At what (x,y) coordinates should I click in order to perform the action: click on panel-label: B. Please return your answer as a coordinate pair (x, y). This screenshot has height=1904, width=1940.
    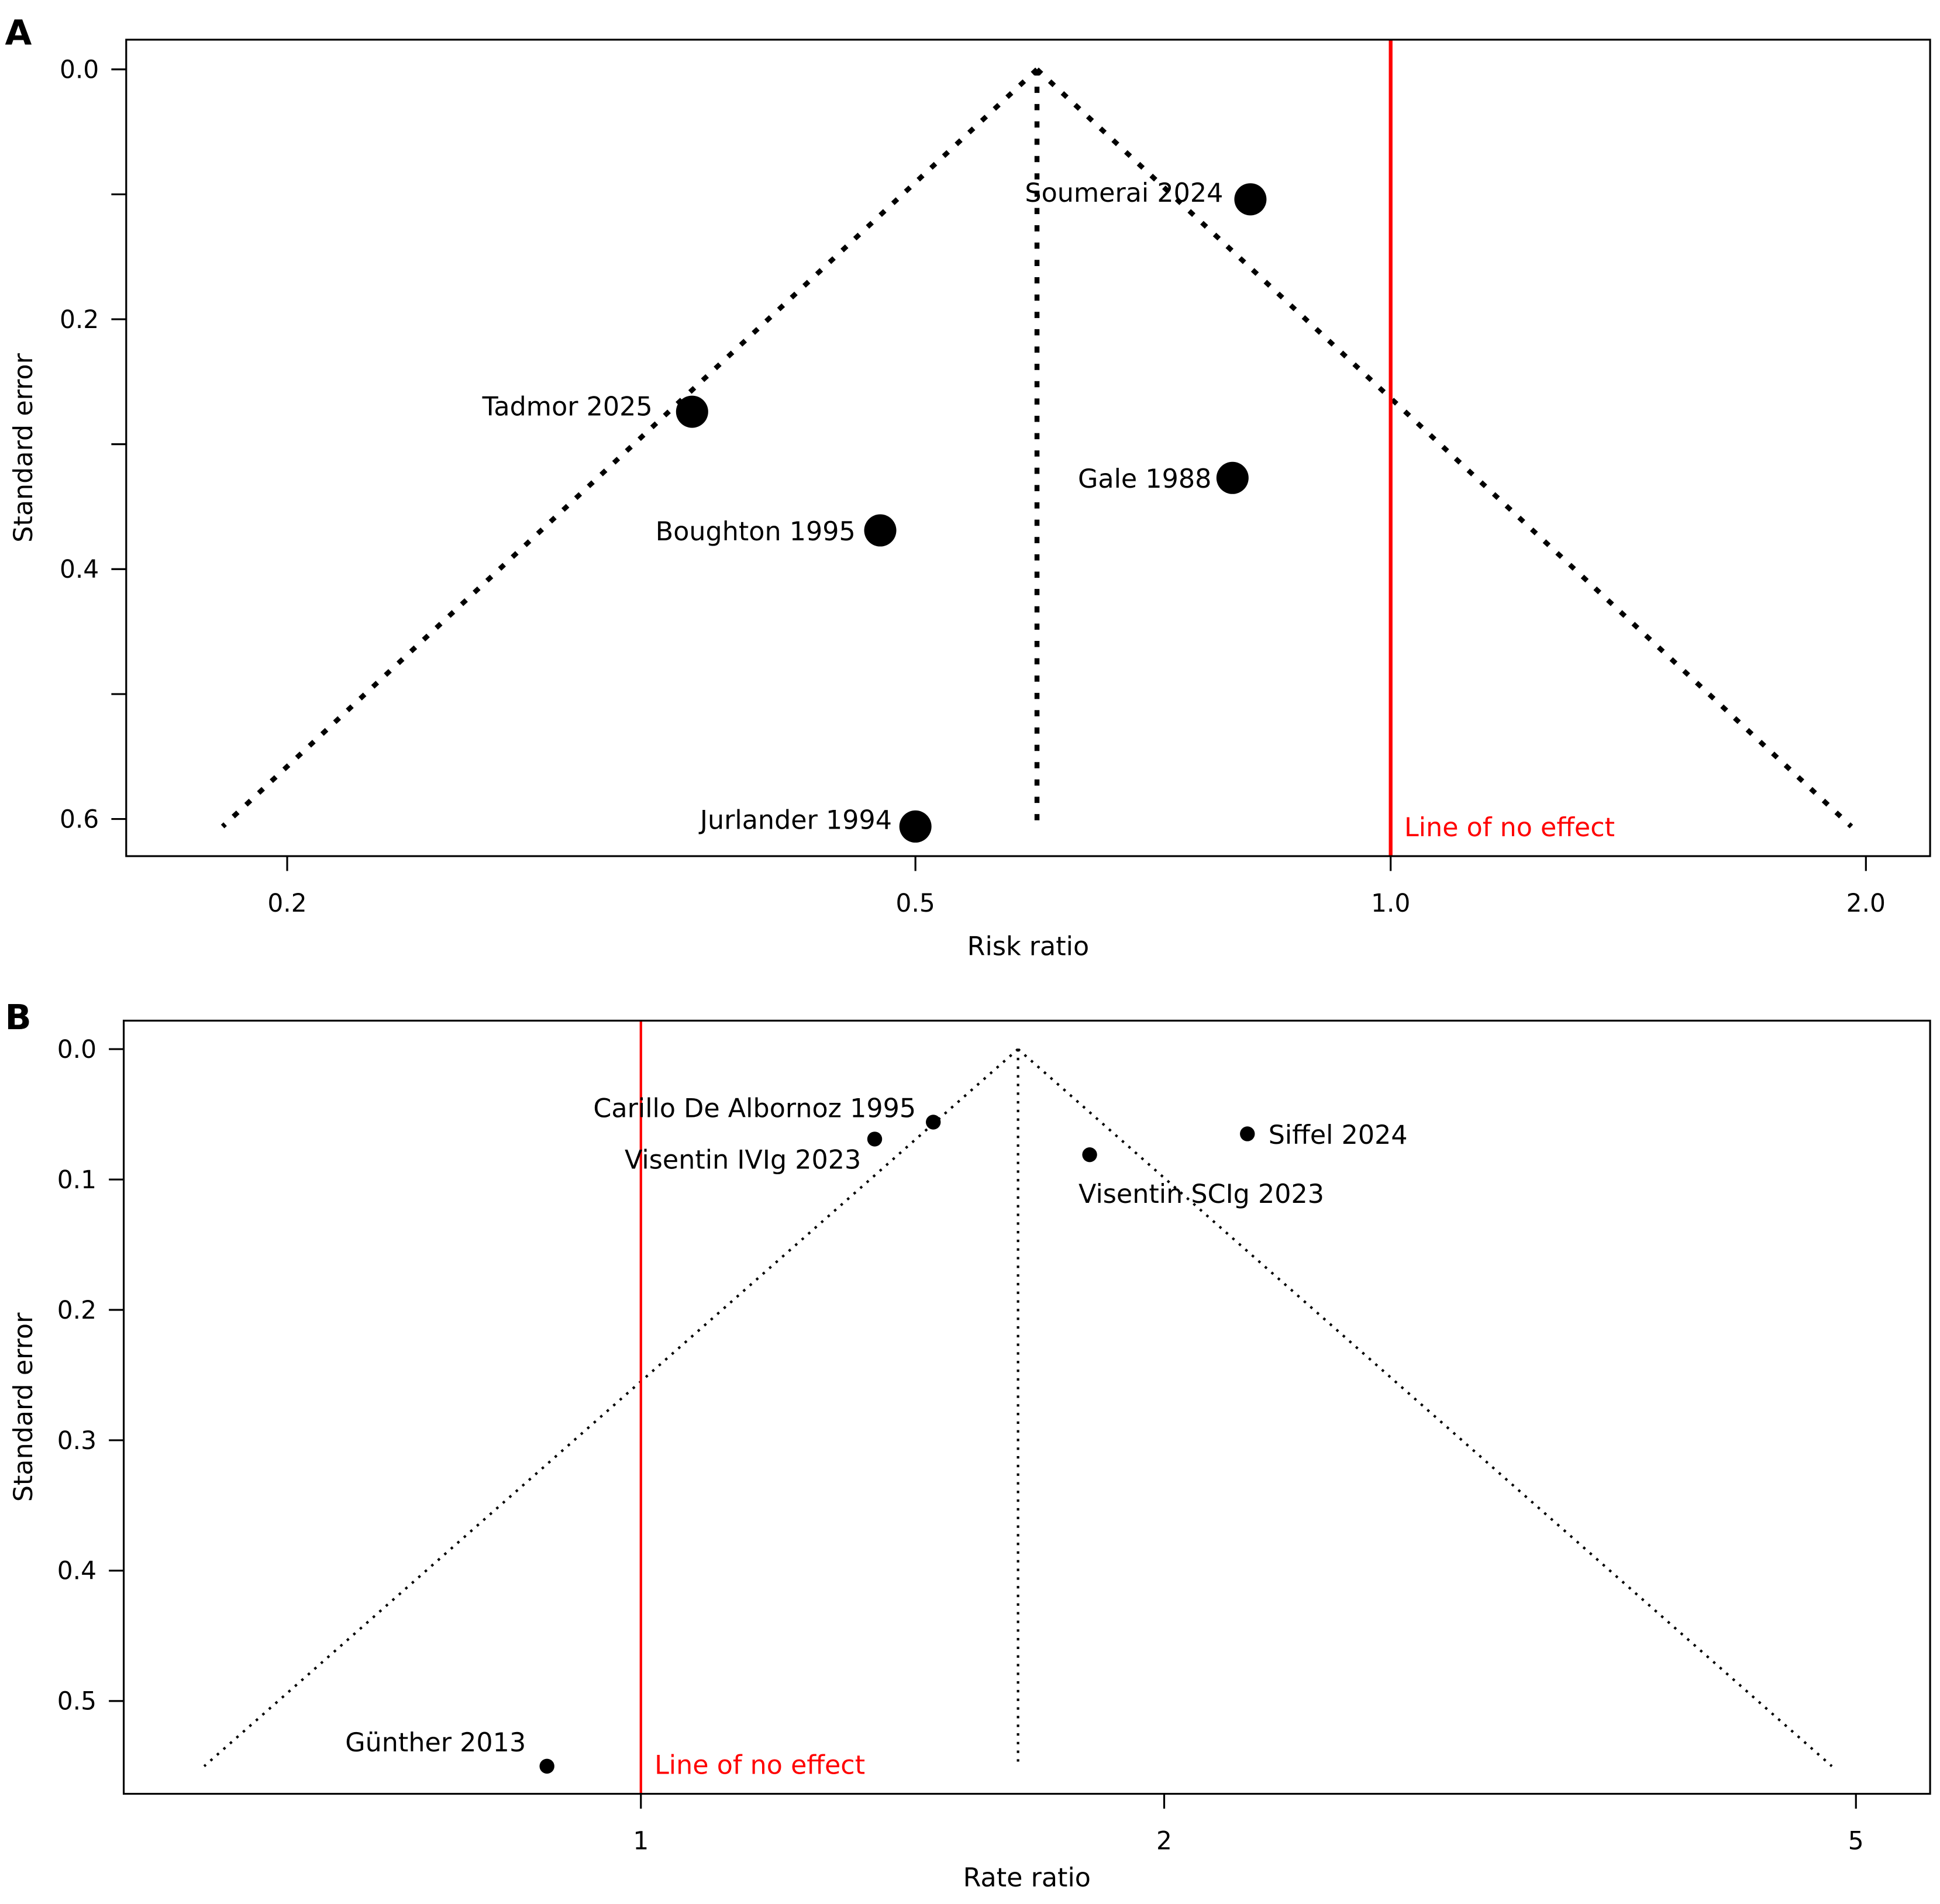
    Looking at the image, I should click on (18, 1017).